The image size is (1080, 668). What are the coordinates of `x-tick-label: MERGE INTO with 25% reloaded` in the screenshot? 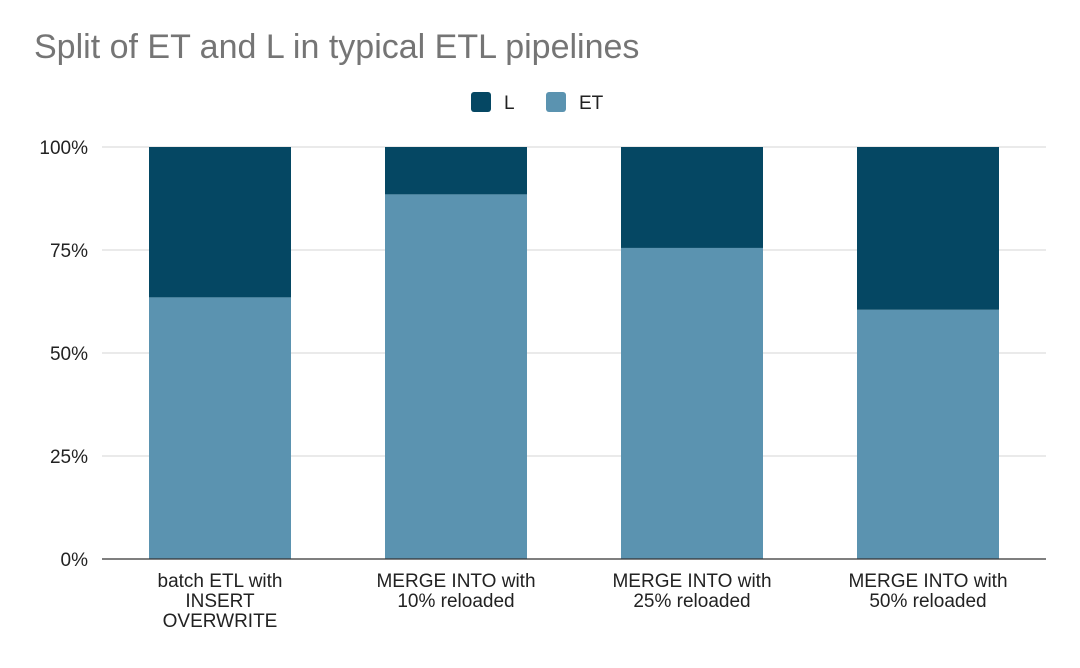 It's located at (691, 591).